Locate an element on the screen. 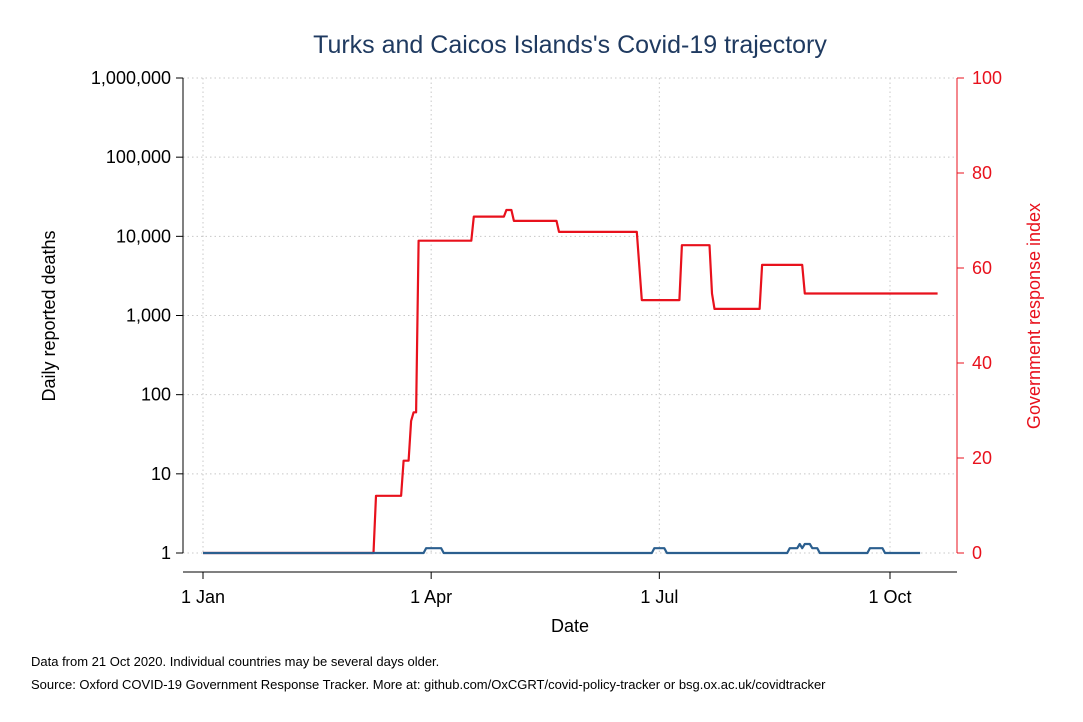 This screenshot has height=722, width=1083. left-axis-title: Daily reported deaths is located at coordinates (49, 315).